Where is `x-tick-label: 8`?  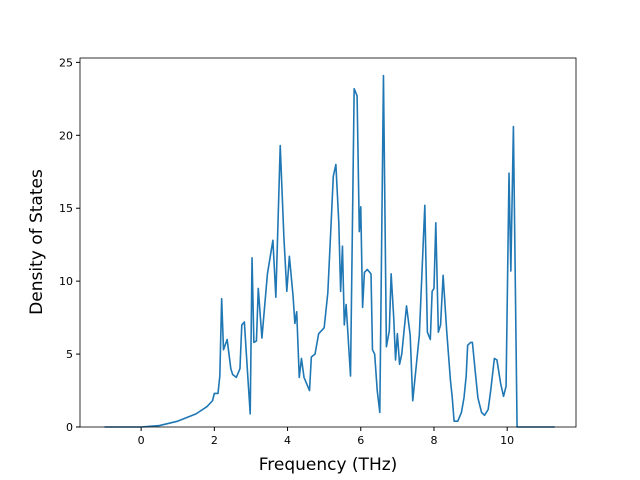
x-tick-label: 8 is located at coordinates (433, 440).